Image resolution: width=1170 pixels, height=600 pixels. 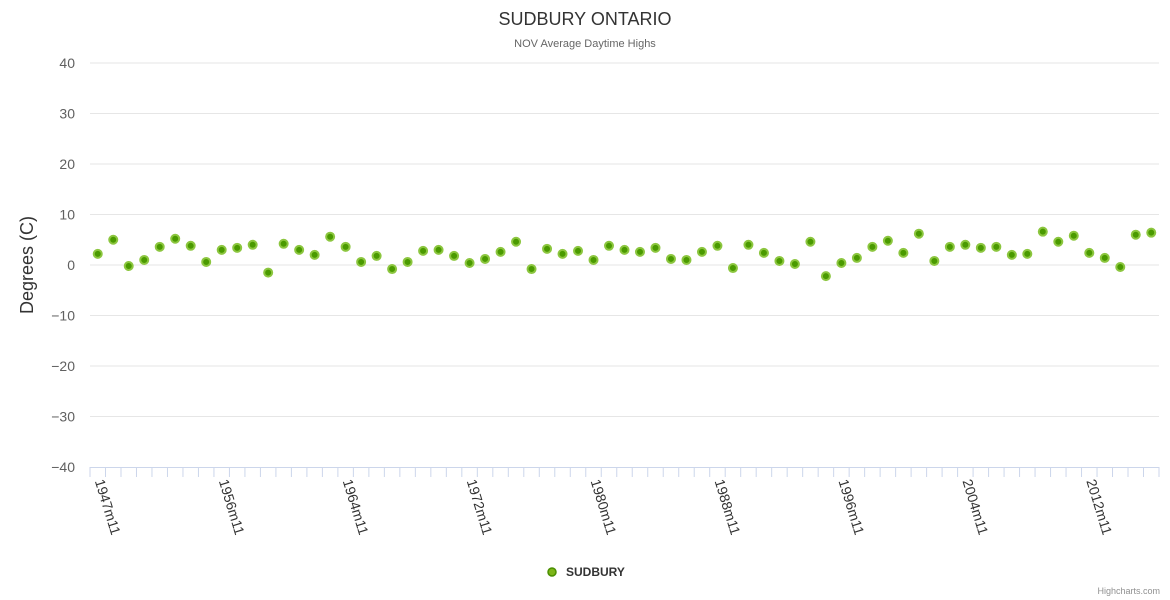 What do you see at coordinates (63, 417) in the screenshot?
I see `y-tick-label: −30` at bounding box center [63, 417].